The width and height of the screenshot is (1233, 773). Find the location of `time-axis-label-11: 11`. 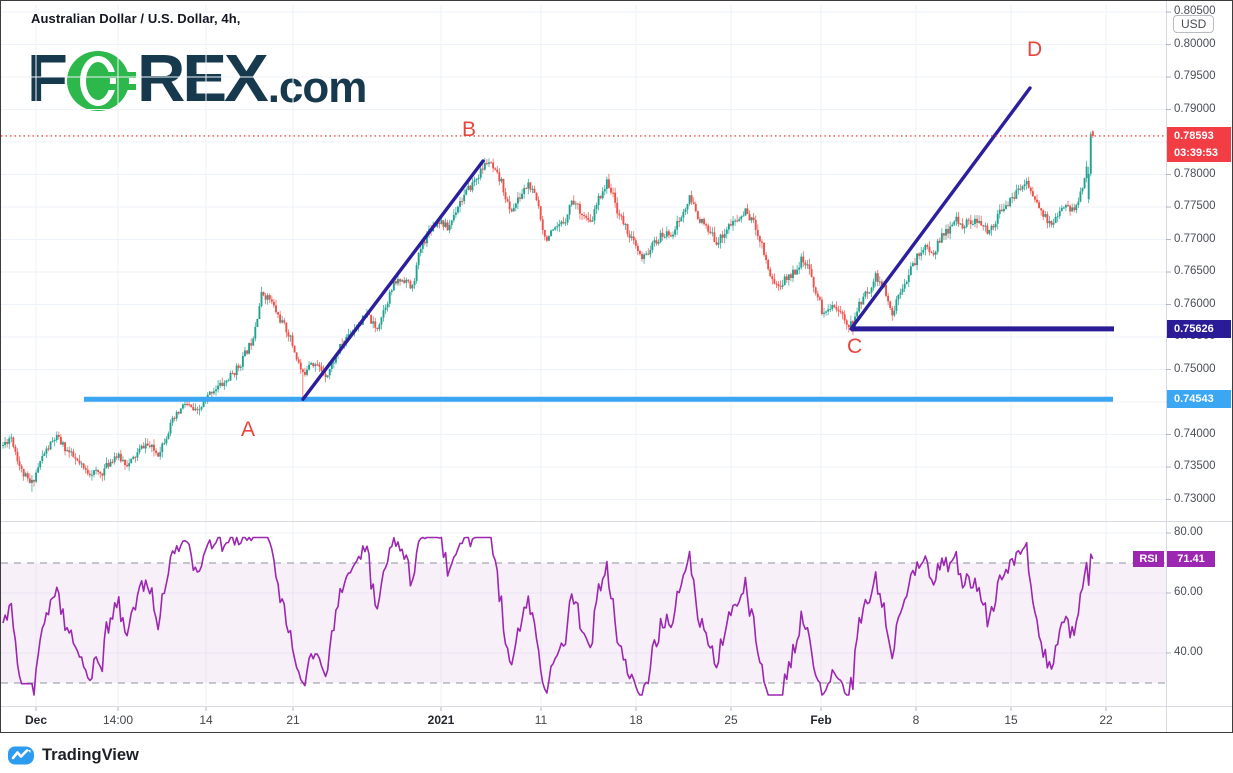

time-axis-label-11: 11 is located at coordinates (541, 720).